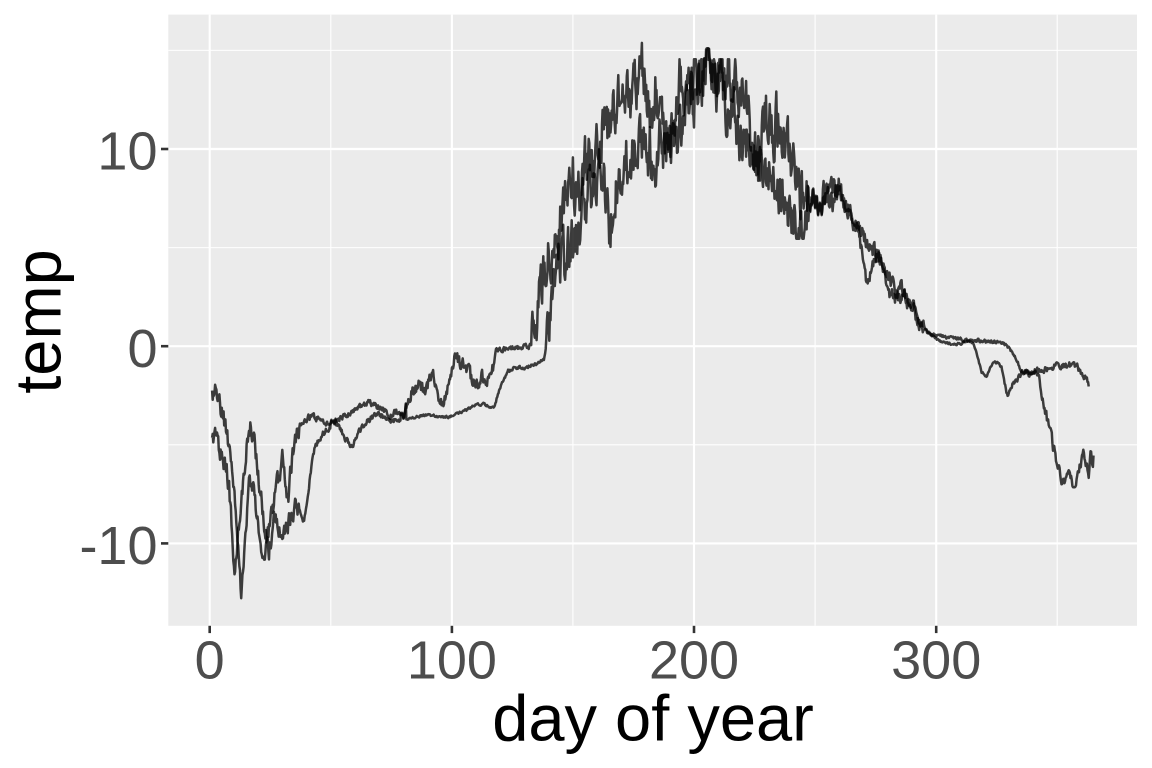 Image resolution: width=1152 pixels, height=768 pixels. I want to click on svg-text: 10, so click(127, 152).